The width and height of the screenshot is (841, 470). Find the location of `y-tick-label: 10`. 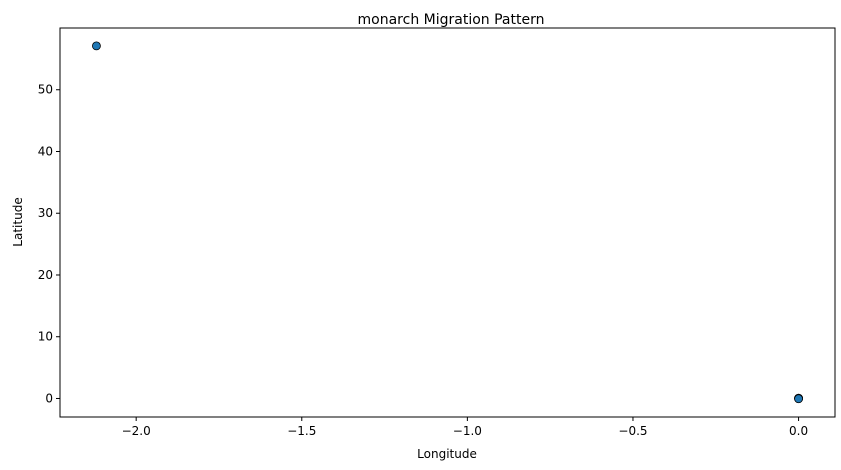

y-tick-label: 10 is located at coordinates (45, 337).